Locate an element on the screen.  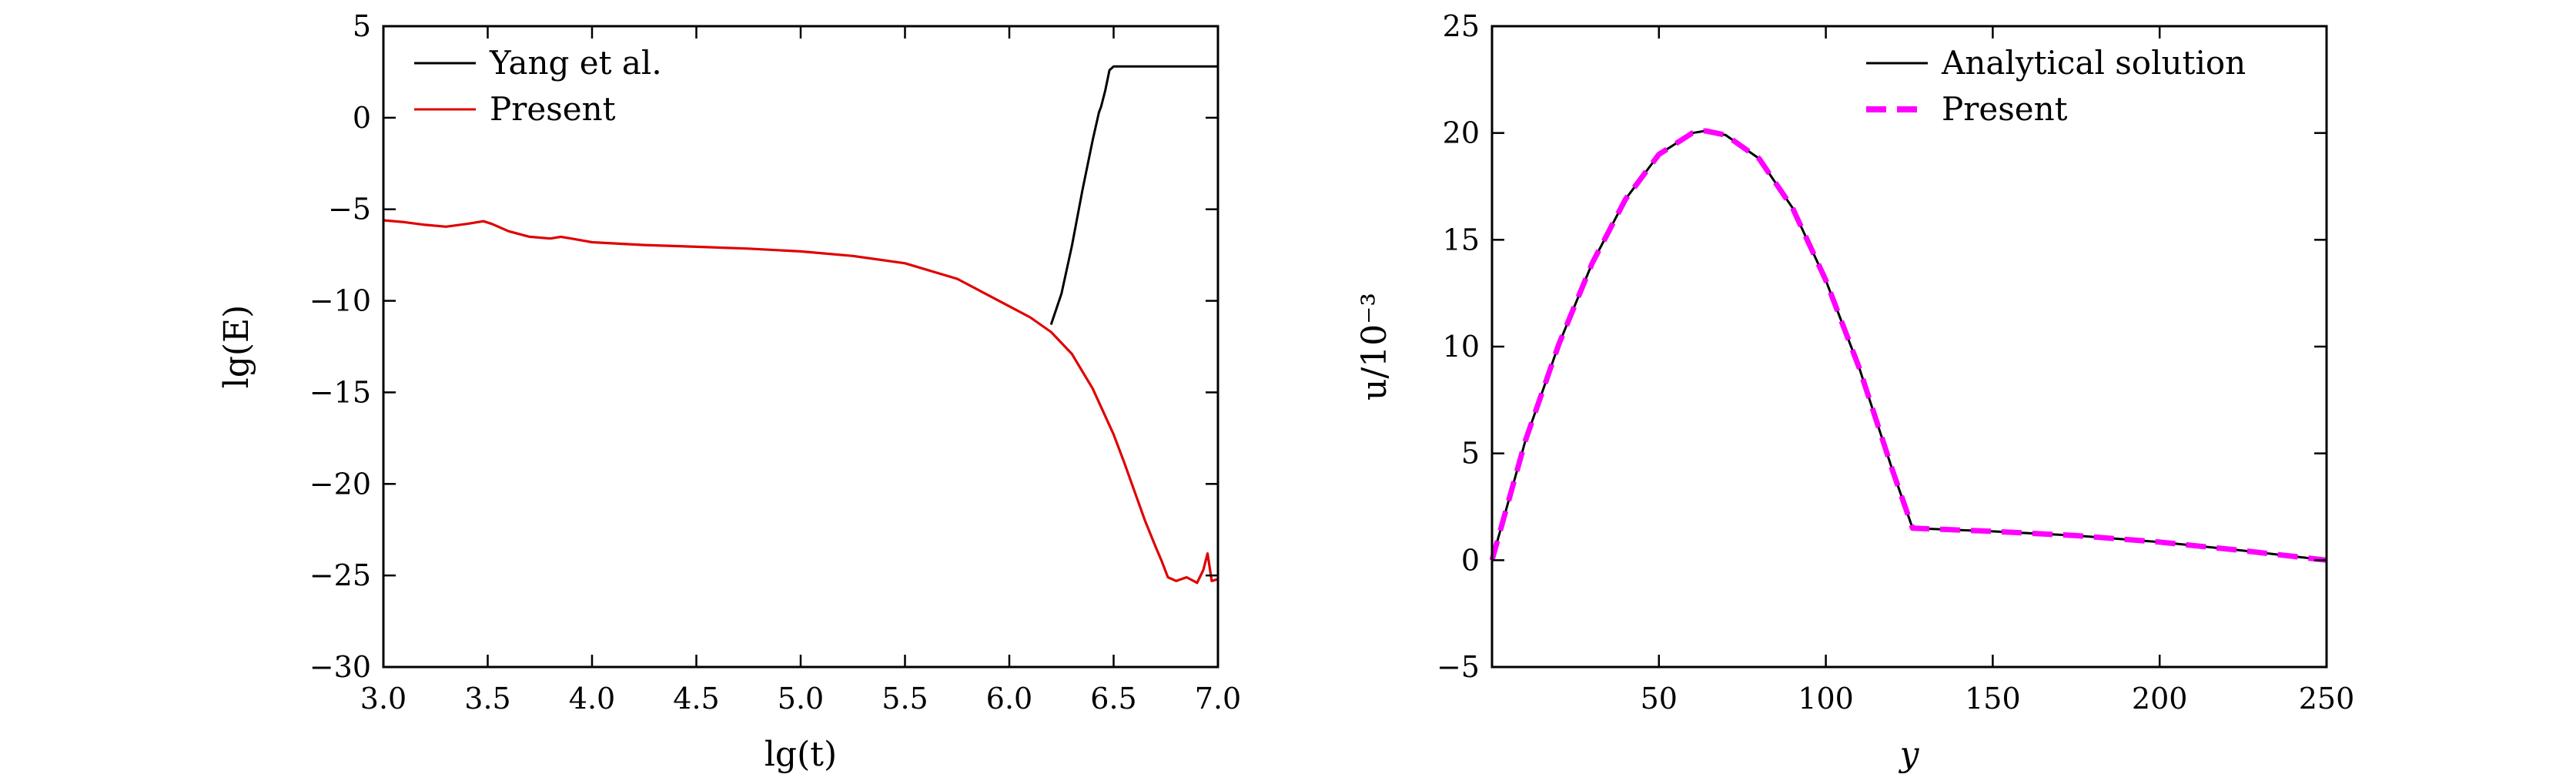
right-x-tick-label: 100 is located at coordinates (1826, 699).